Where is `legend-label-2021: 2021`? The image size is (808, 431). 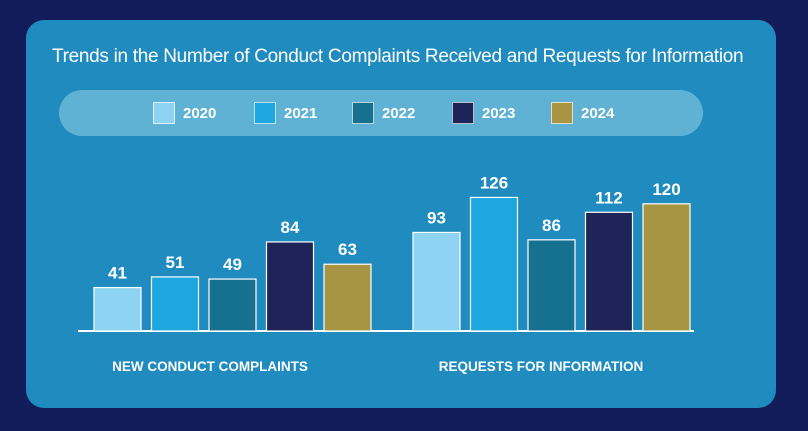
legend-label-2021: 2021 is located at coordinates (301, 113).